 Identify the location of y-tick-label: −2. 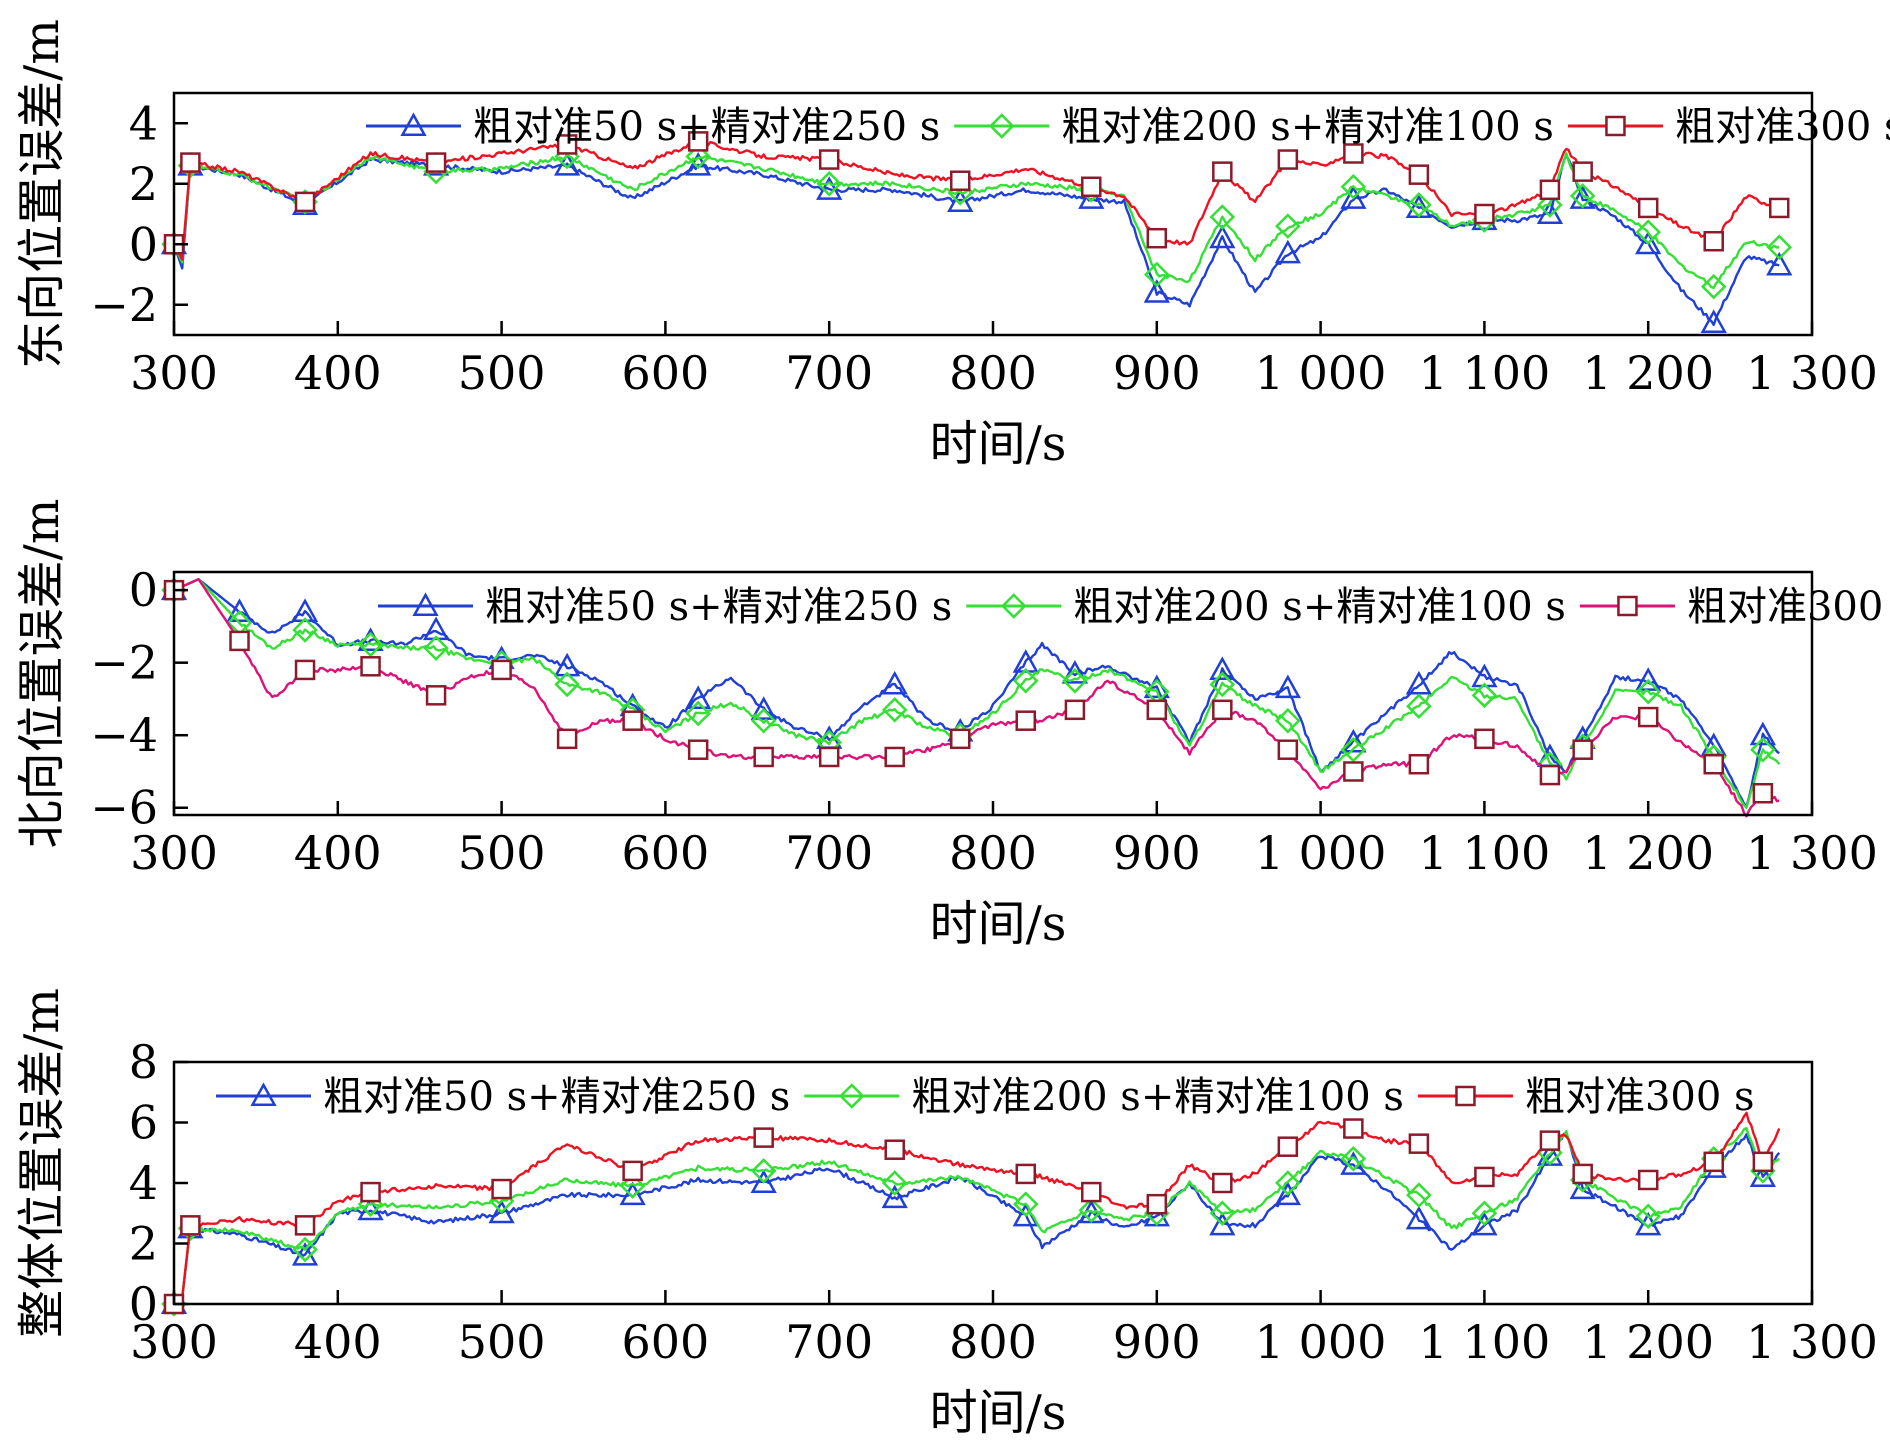
(124, 305).